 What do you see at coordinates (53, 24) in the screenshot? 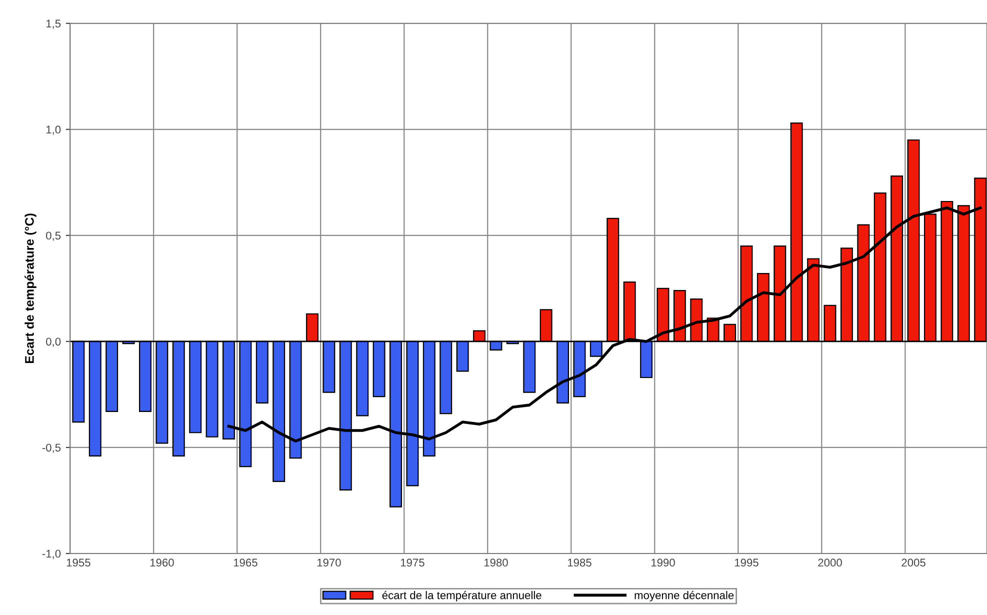
I see `y-tick-label: 1,5` at bounding box center [53, 24].